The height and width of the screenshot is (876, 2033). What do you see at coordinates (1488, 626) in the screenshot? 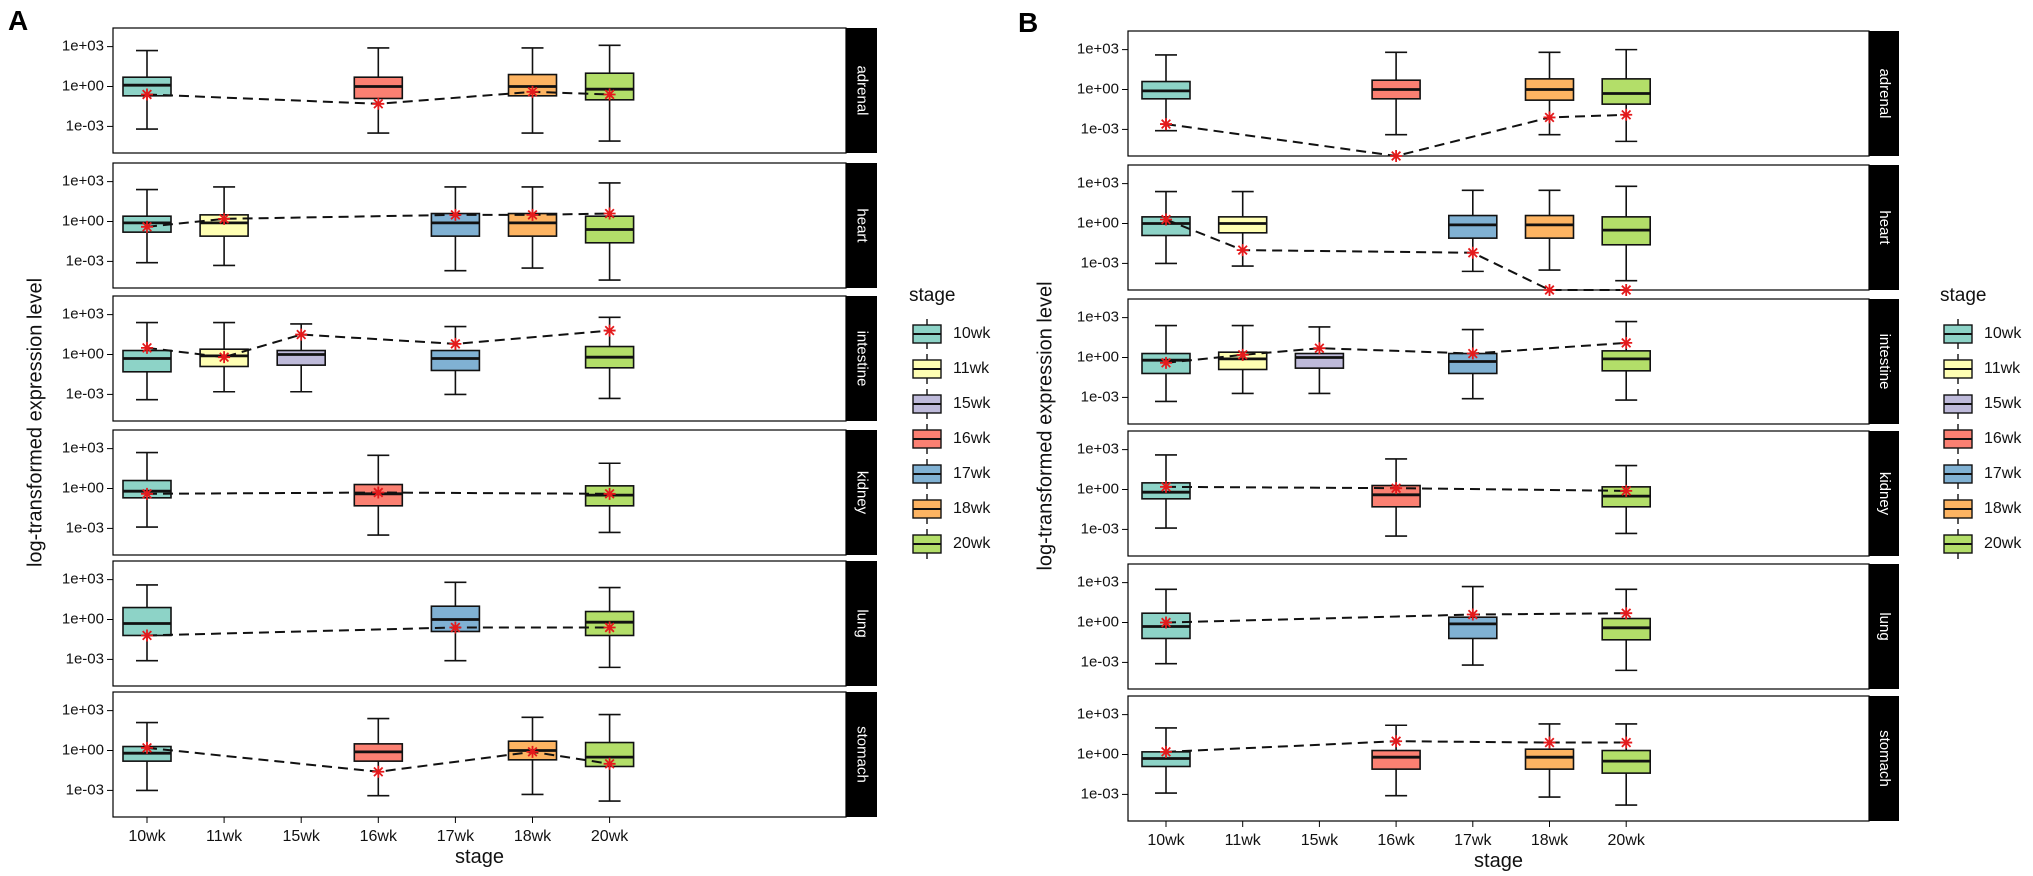
I see `facet-lung: lung 1e+03 1e+00 1e-03` at bounding box center [1488, 626].